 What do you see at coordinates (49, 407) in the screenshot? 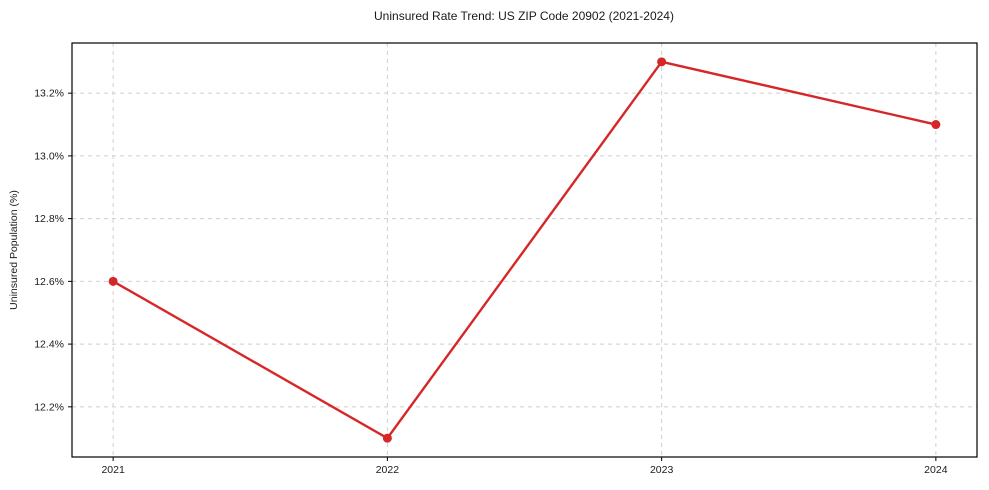
I see `y-tick-label: 12.2%` at bounding box center [49, 407].